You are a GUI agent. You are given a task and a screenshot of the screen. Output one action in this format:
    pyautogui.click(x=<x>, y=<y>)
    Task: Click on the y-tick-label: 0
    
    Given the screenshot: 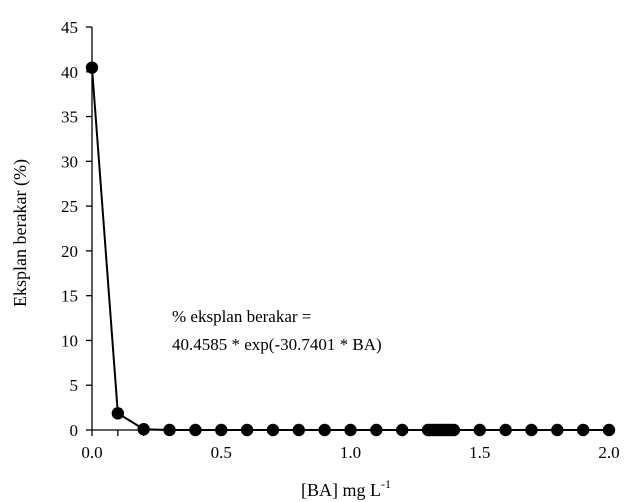 What is the action you would take?
    pyautogui.click(x=74, y=430)
    